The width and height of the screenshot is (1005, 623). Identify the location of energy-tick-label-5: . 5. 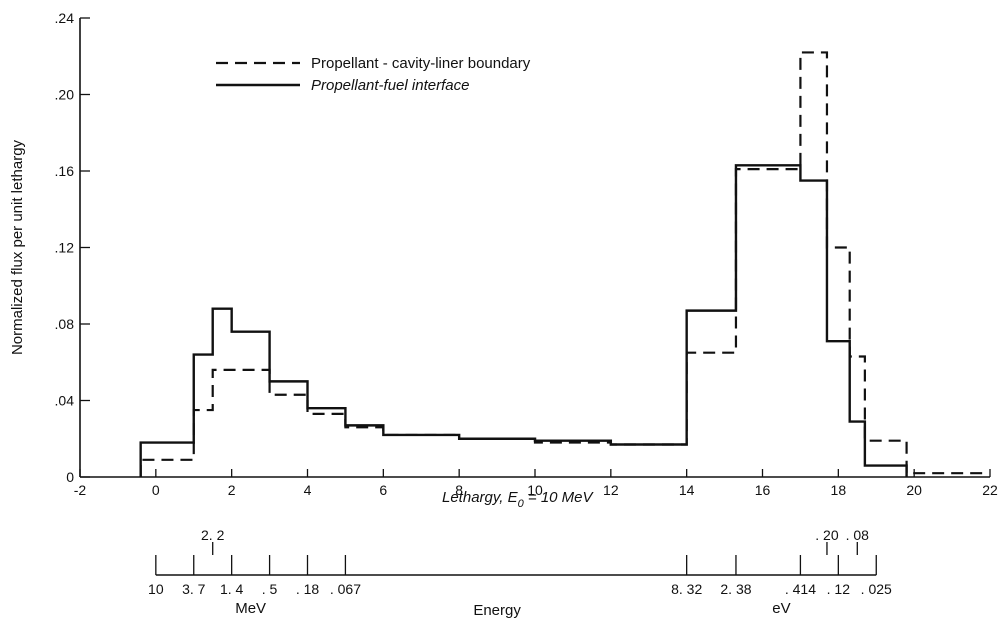
(270, 589).